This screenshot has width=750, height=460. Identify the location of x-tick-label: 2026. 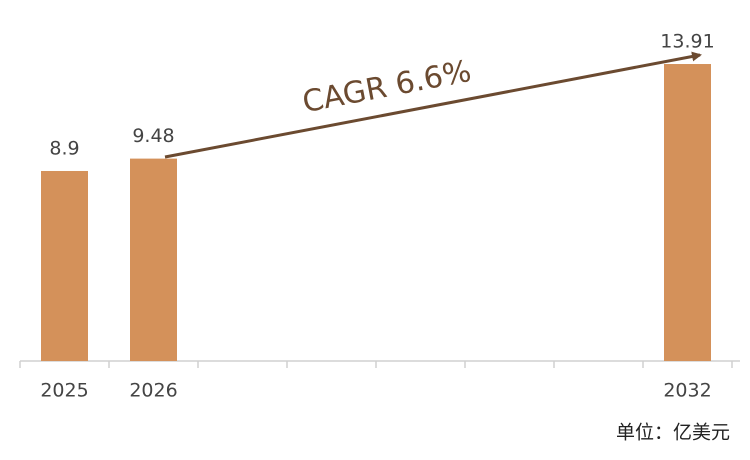
(153, 391).